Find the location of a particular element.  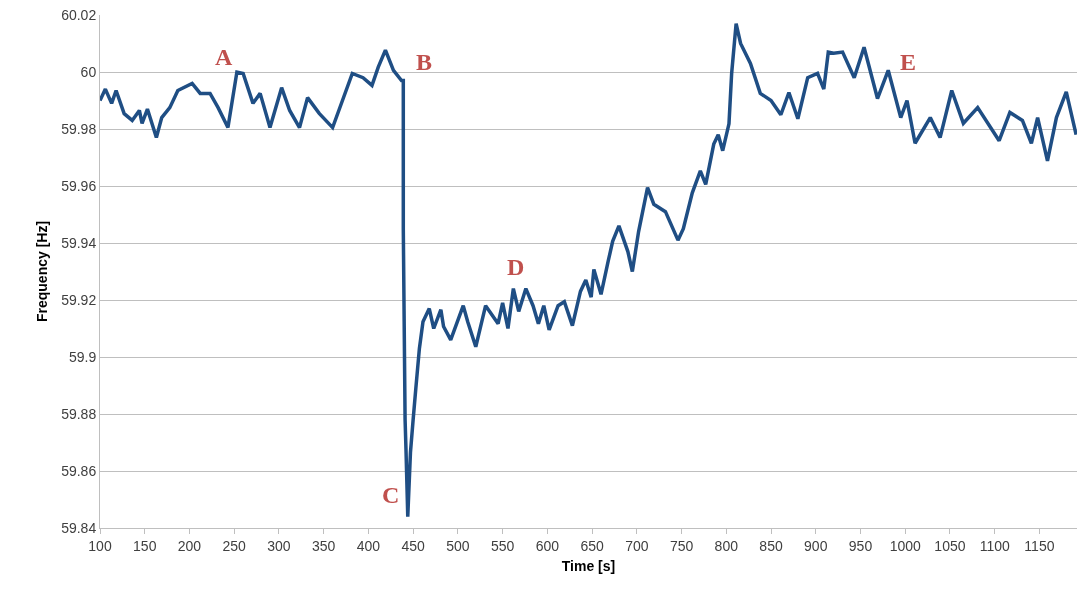

x-tick-label: 750 is located at coordinates (681, 545).